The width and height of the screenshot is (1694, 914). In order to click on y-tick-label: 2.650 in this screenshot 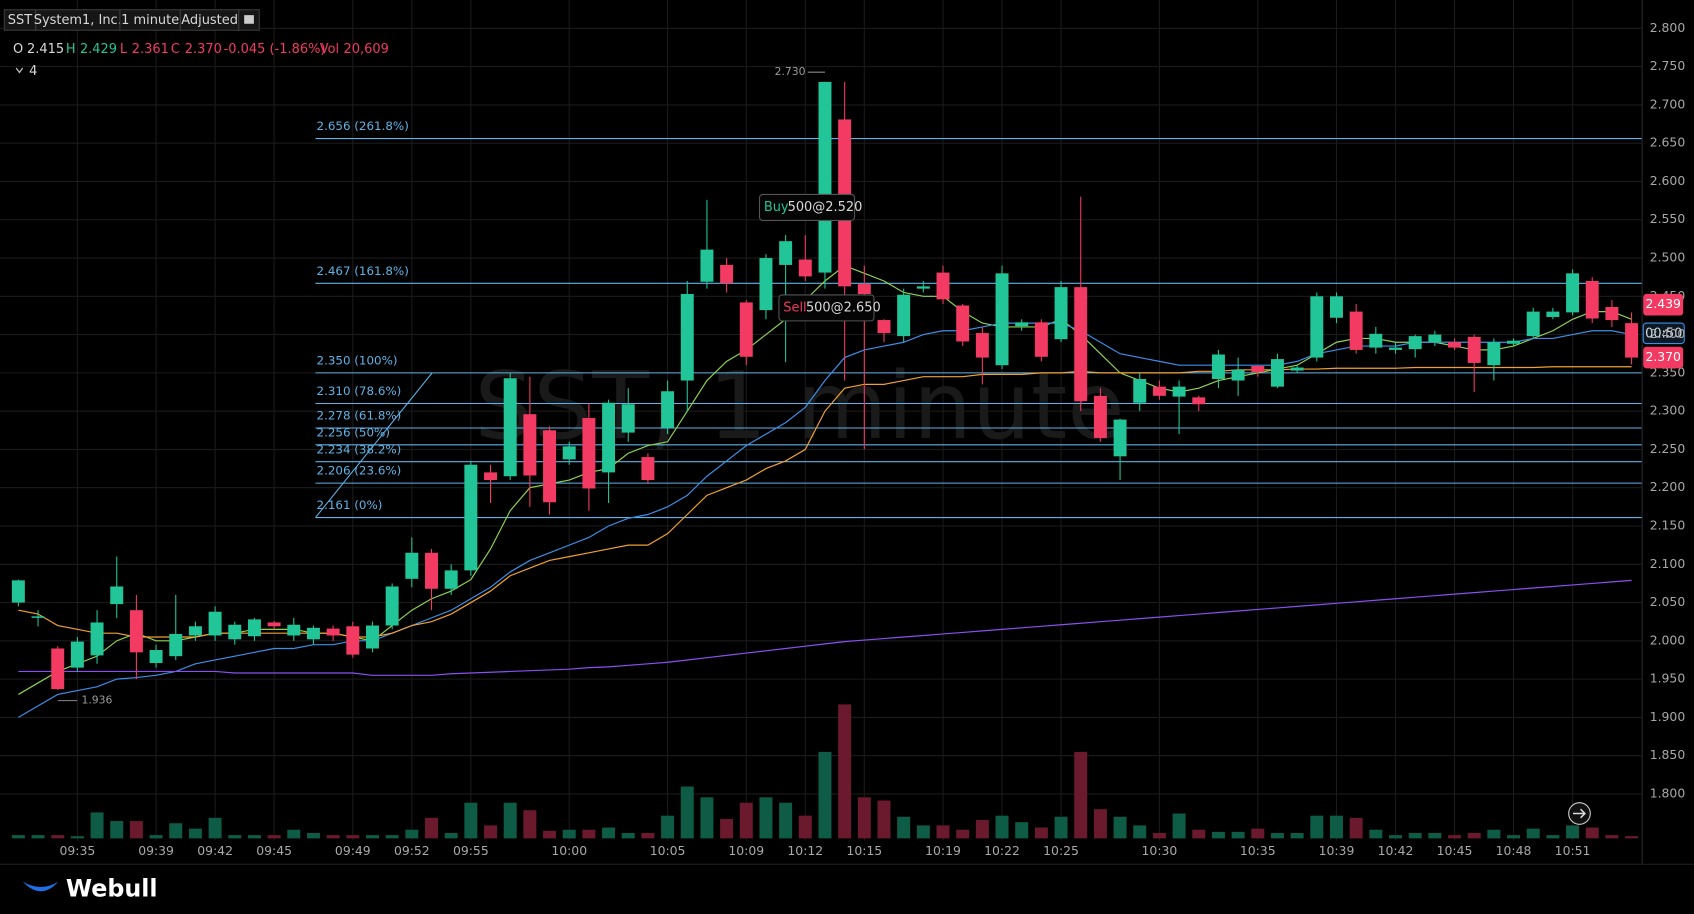, I will do `click(1668, 142)`.